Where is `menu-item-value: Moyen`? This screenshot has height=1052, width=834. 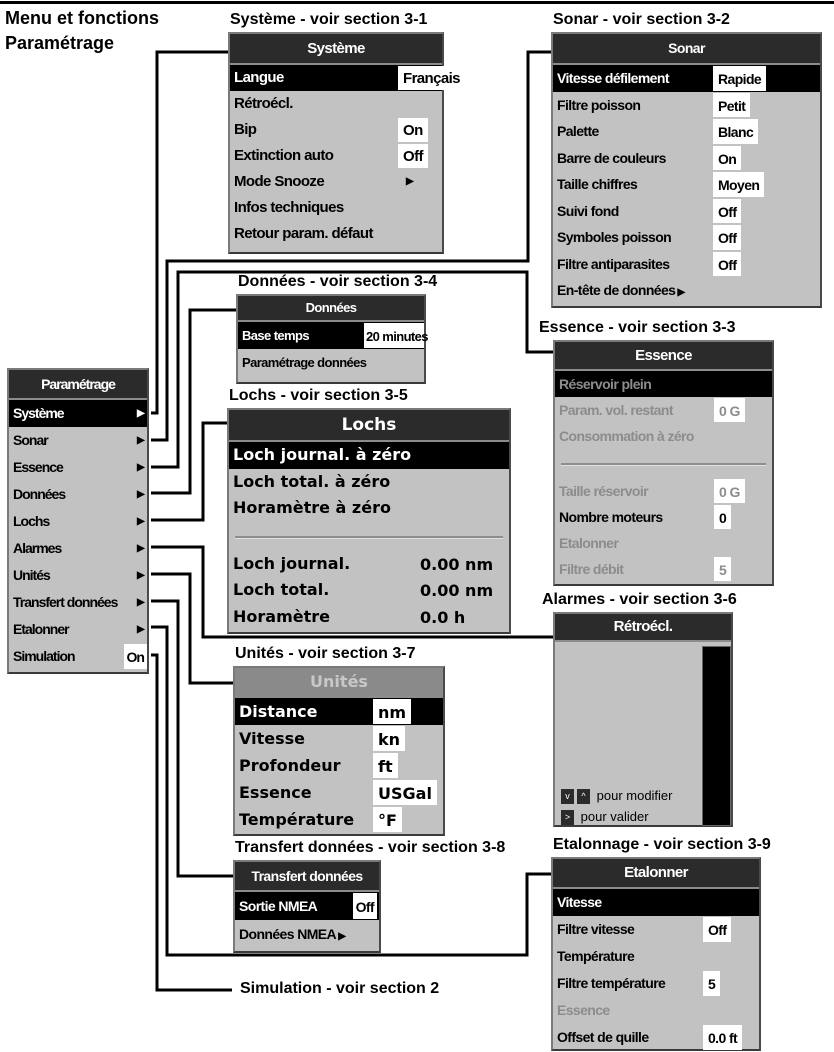
menu-item-value: Moyen is located at coordinates (739, 184).